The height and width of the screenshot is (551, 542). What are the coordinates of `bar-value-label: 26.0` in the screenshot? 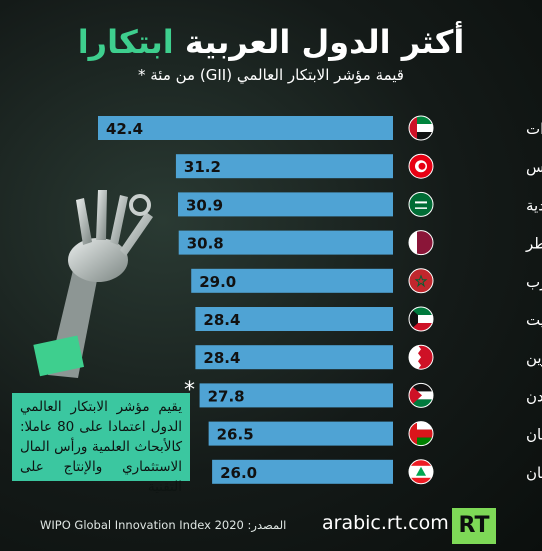 It's located at (238, 473).